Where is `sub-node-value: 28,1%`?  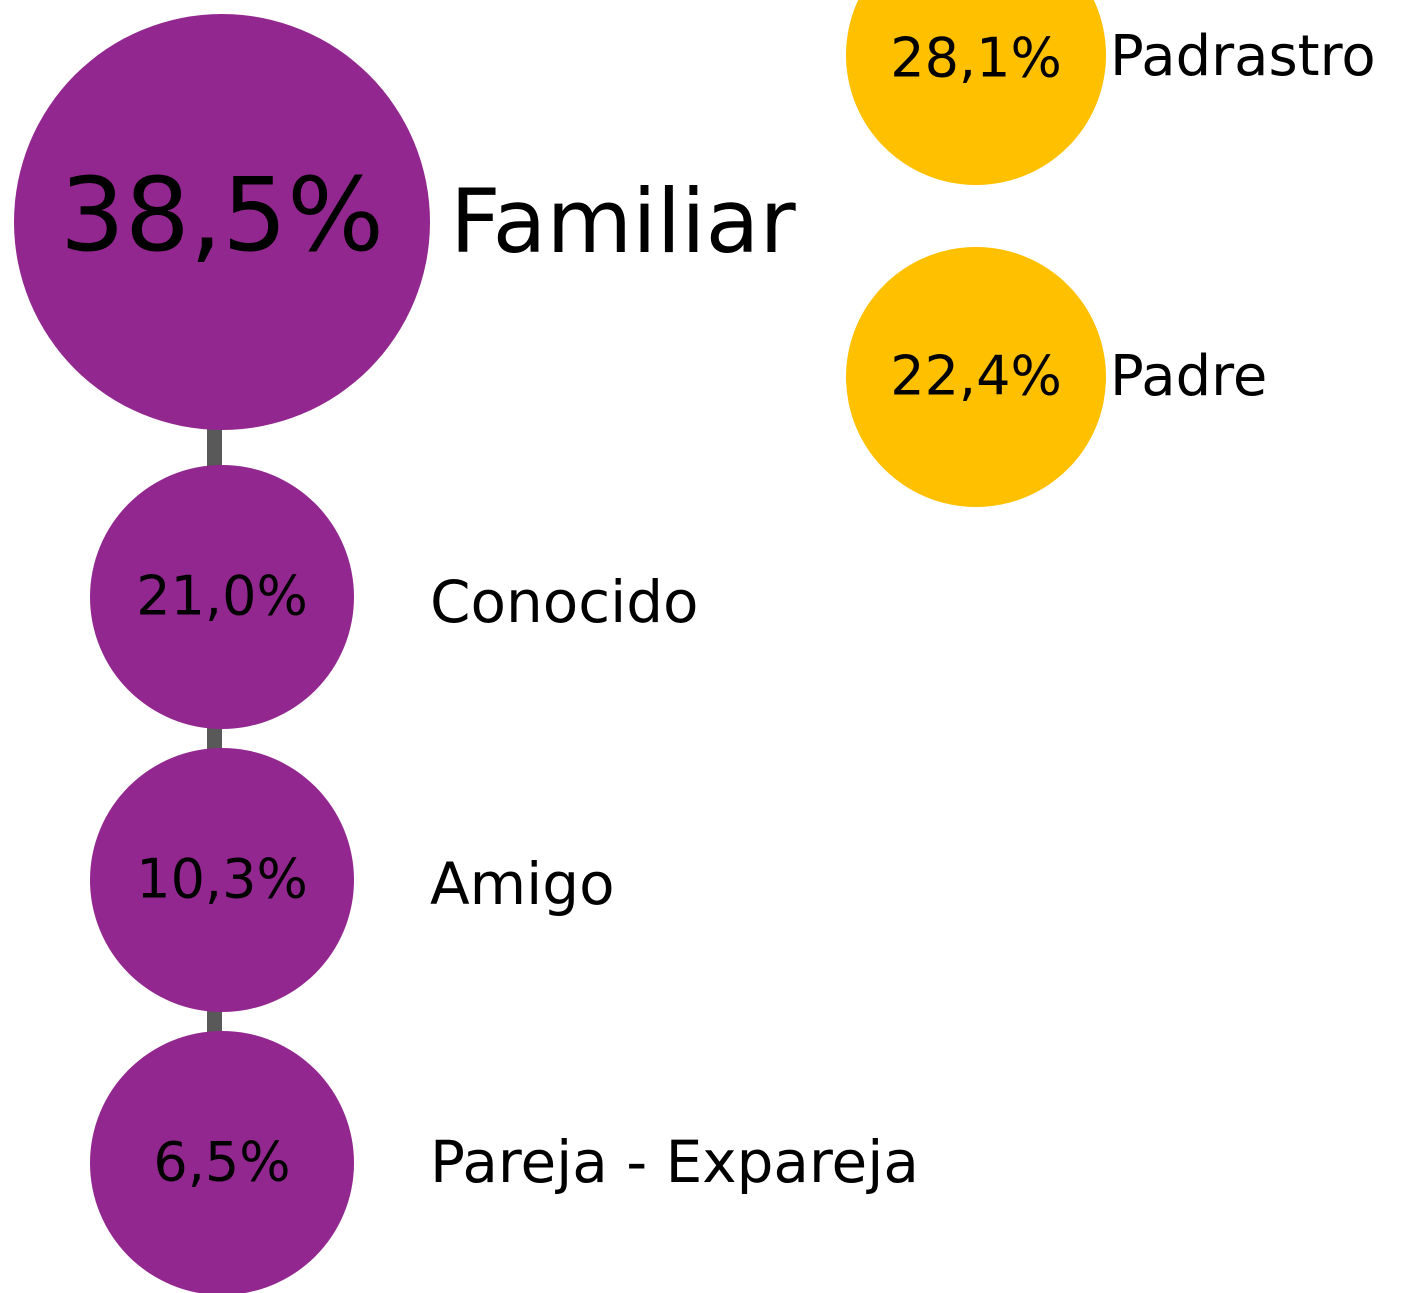 sub-node-value: 28,1% is located at coordinates (976, 58).